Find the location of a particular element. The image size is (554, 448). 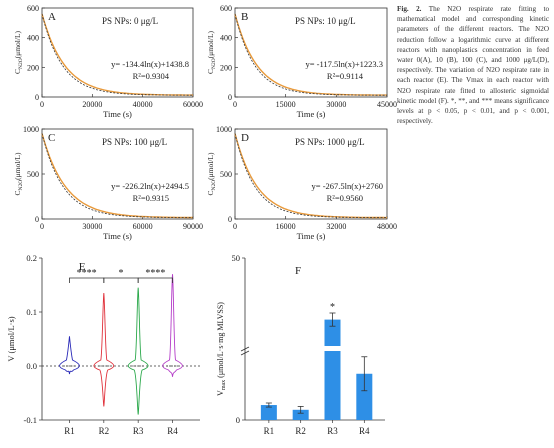

y-tick-label: 0.1 is located at coordinates (31, 312).